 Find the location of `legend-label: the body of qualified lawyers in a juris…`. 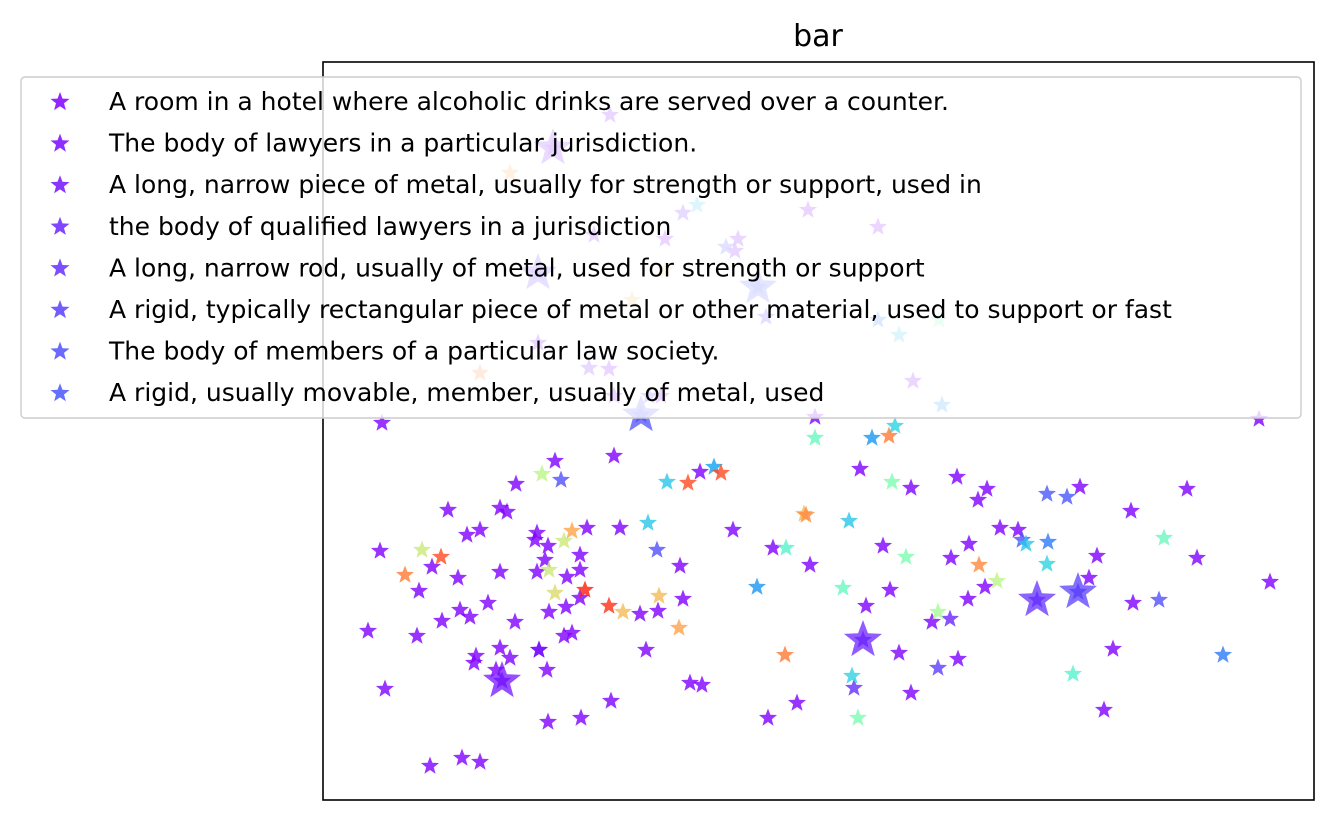

legend-label: the body of qualified lawyers in a juris… is located at coordinates (390, 226).